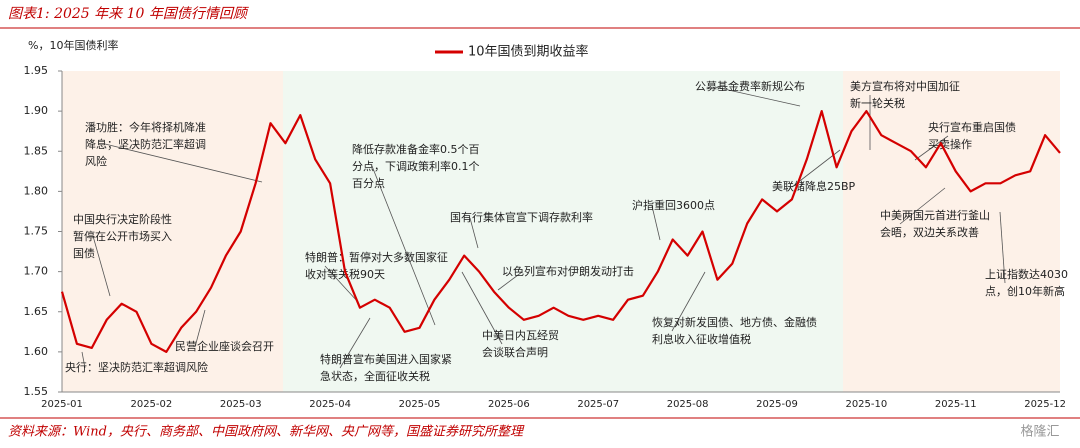  I want to click on annotation: 点，创10年新高, so click(1025, 291).